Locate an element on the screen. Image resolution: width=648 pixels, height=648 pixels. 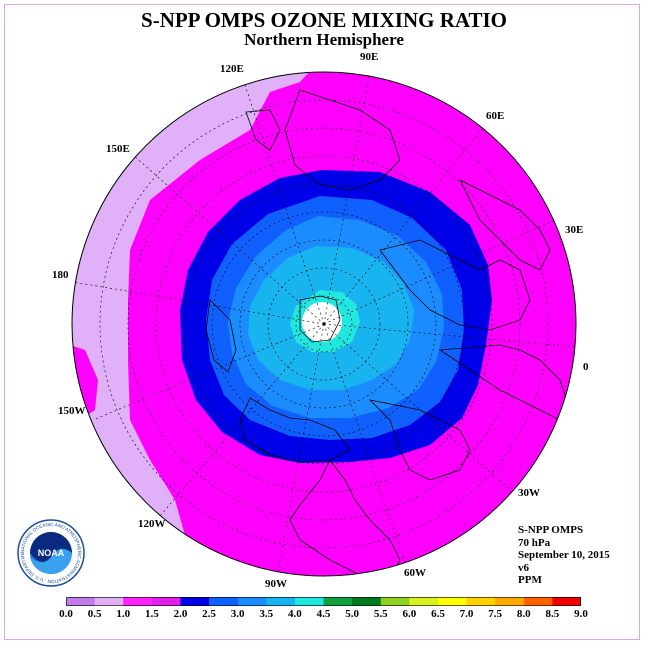
info-version: v6 is located at coordinates (523, 567).